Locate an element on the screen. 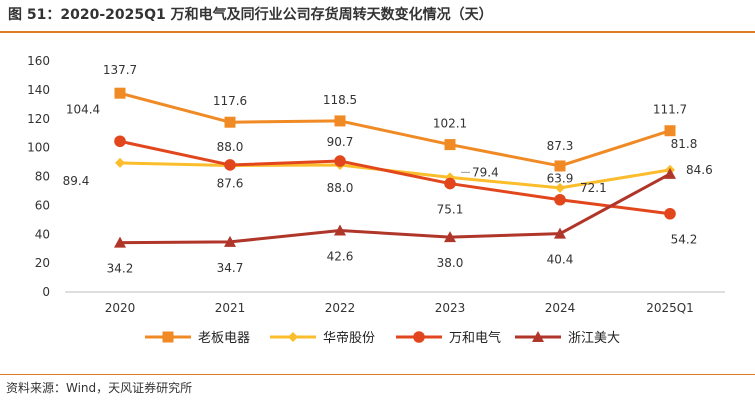  data-label: 111.7 is located at coordinates (670, 110).